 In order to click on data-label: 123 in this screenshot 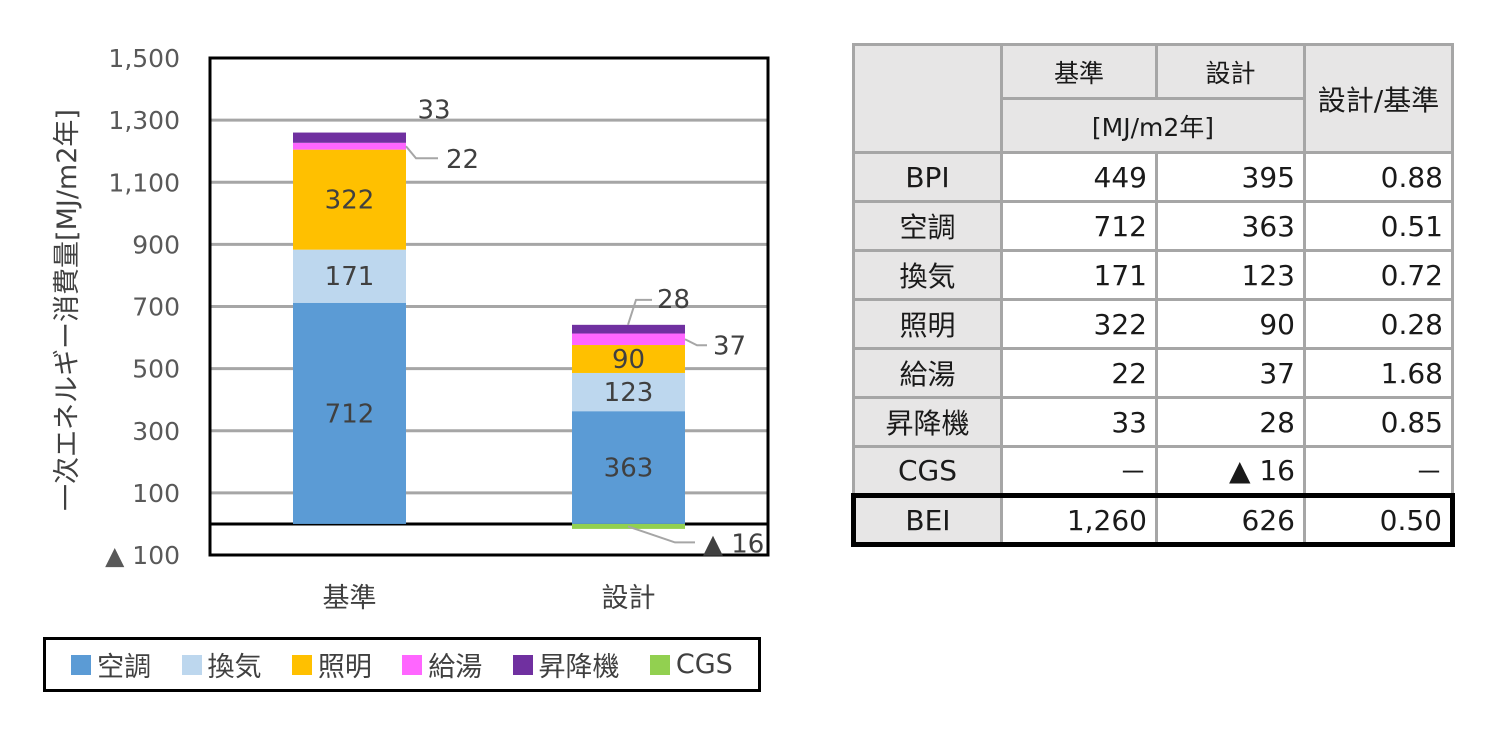, I will do `click(629, 393)`.